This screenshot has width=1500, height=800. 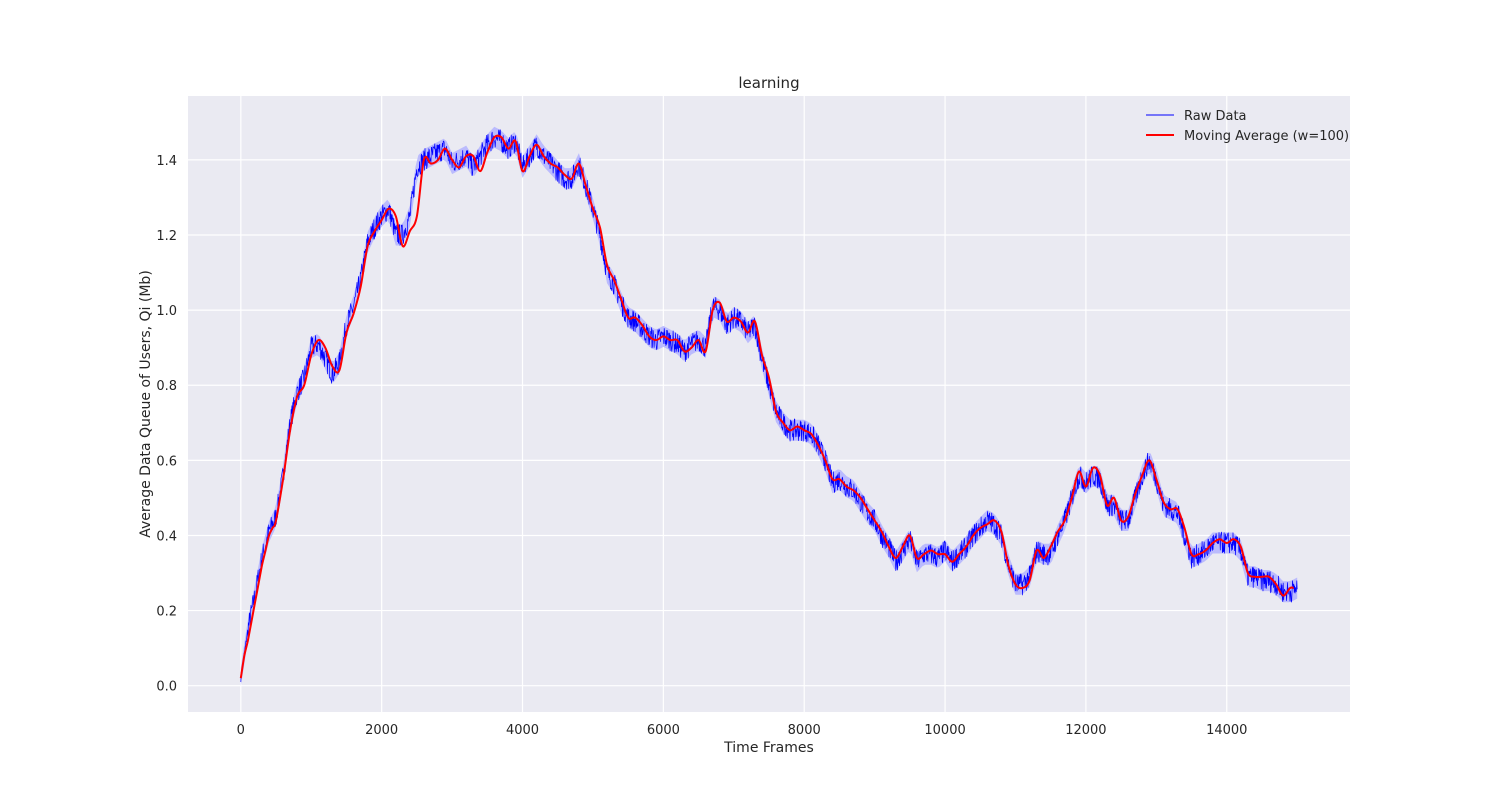 What do you see at coordinates (663, 730) in the screenshot?
I see `x-tick-label: 6000` at bounding box center [663, 730].